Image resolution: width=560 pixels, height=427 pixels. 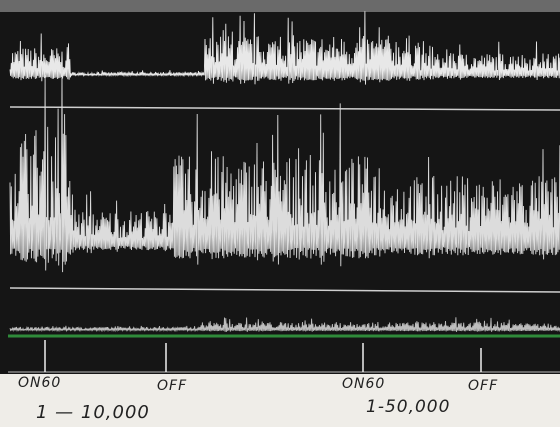 What do you see at coordinates (263, 356) in the screenshot?
I see `event-marks` at bounding box center [263, 356].